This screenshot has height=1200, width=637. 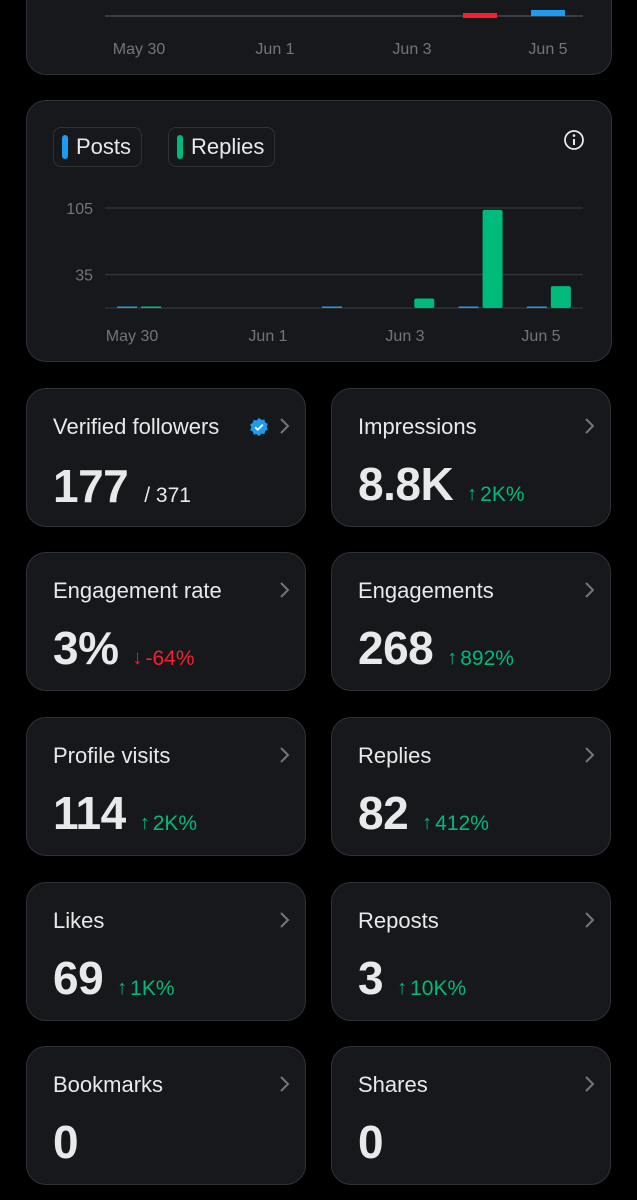 I want to click on stat-replies: Replies 82 ↑ 412%, so click(x=471, y=786).